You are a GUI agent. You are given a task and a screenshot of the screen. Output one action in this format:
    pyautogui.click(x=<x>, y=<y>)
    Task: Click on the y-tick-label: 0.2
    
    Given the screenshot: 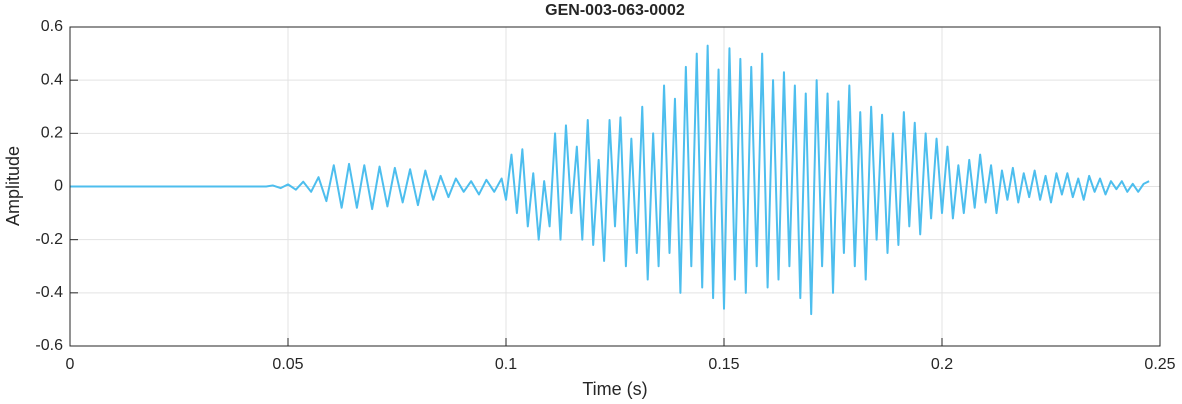 What is the action you would take?
    pyautogui.click(x=52, y=133)
    